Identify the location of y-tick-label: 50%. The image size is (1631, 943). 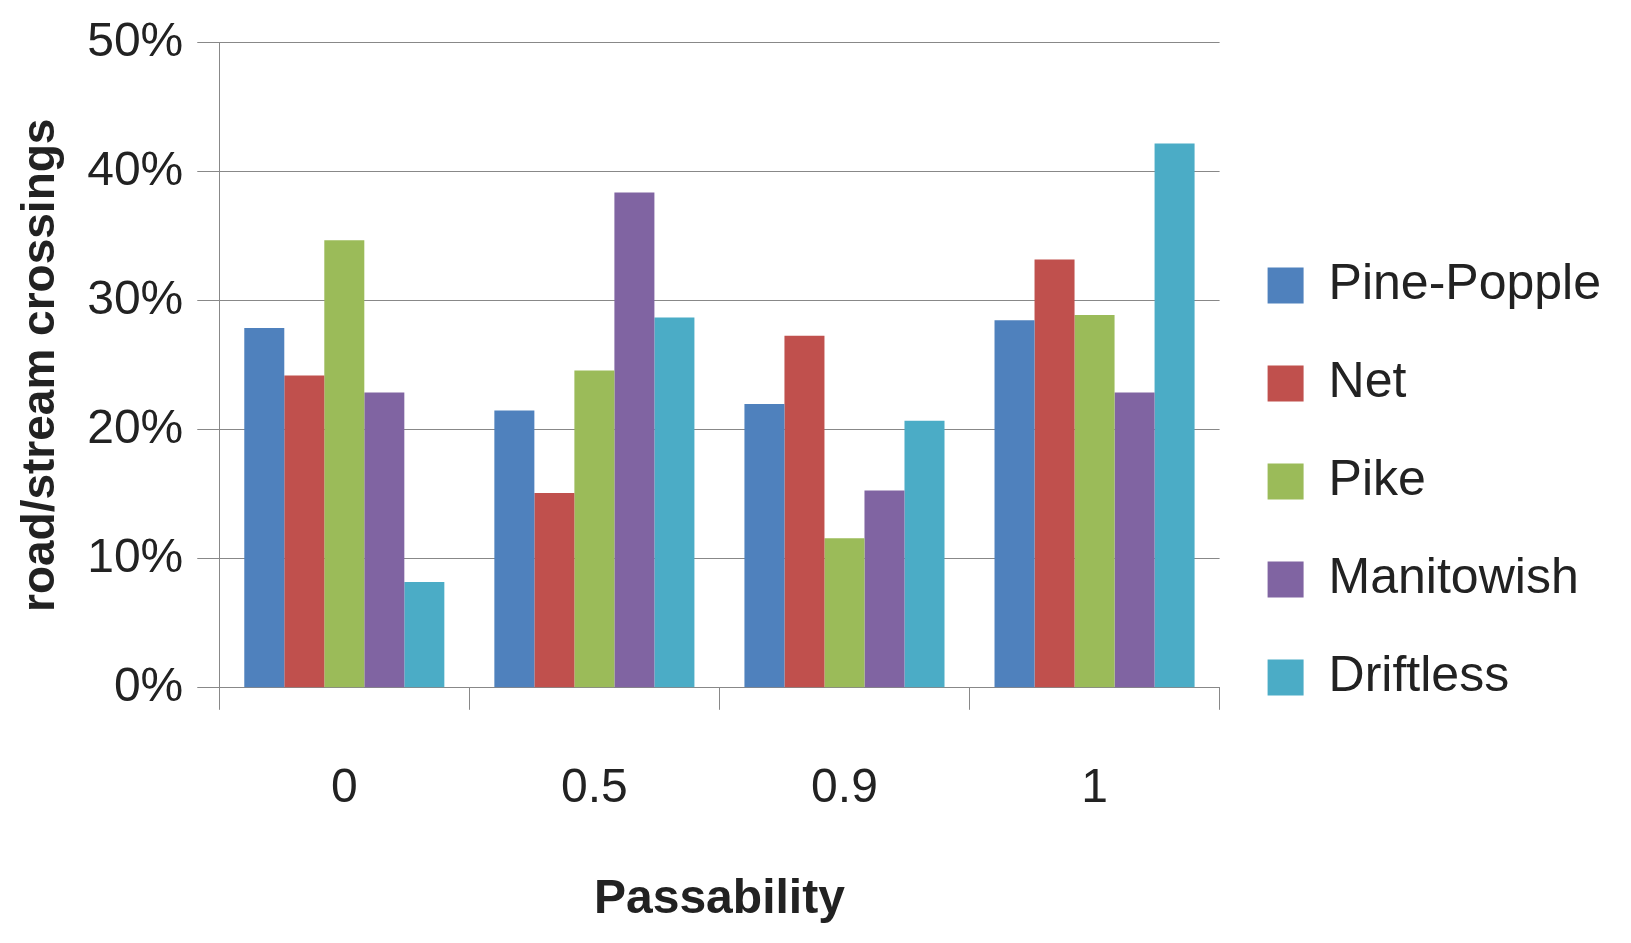
(135, 40).